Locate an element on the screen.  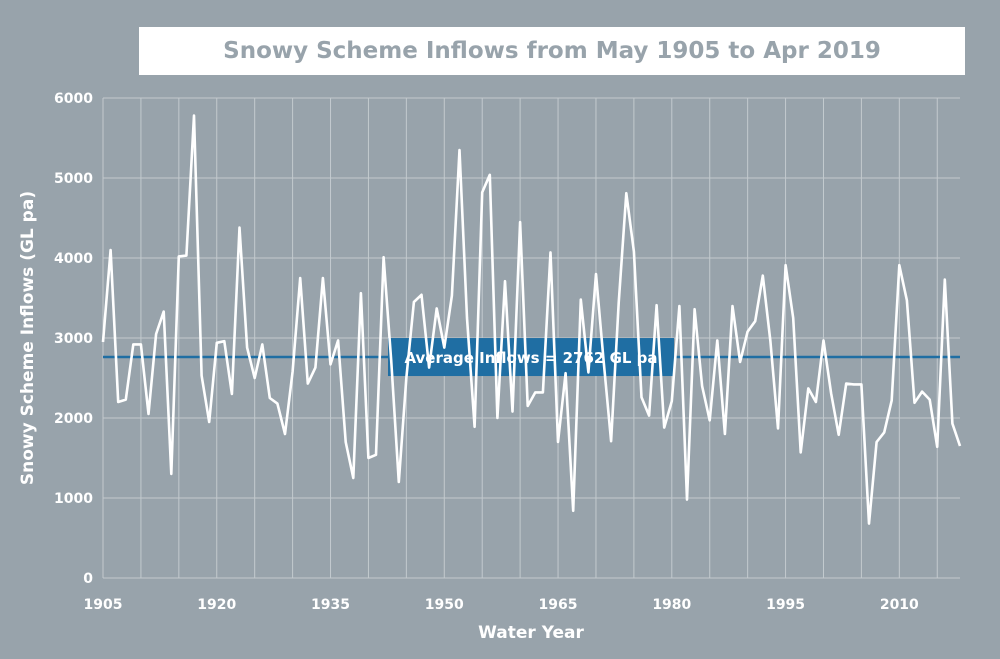
x-tick-label: 1905 is located at coordinates (103, 605).